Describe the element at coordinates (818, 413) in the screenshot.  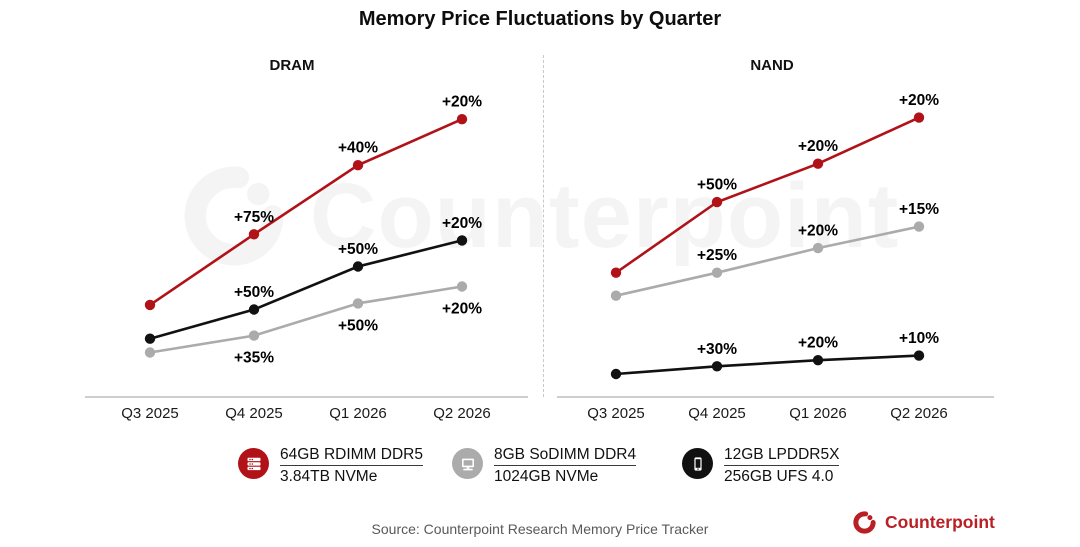
I see `nand-x-tick-label: Q1 2026` at that location.